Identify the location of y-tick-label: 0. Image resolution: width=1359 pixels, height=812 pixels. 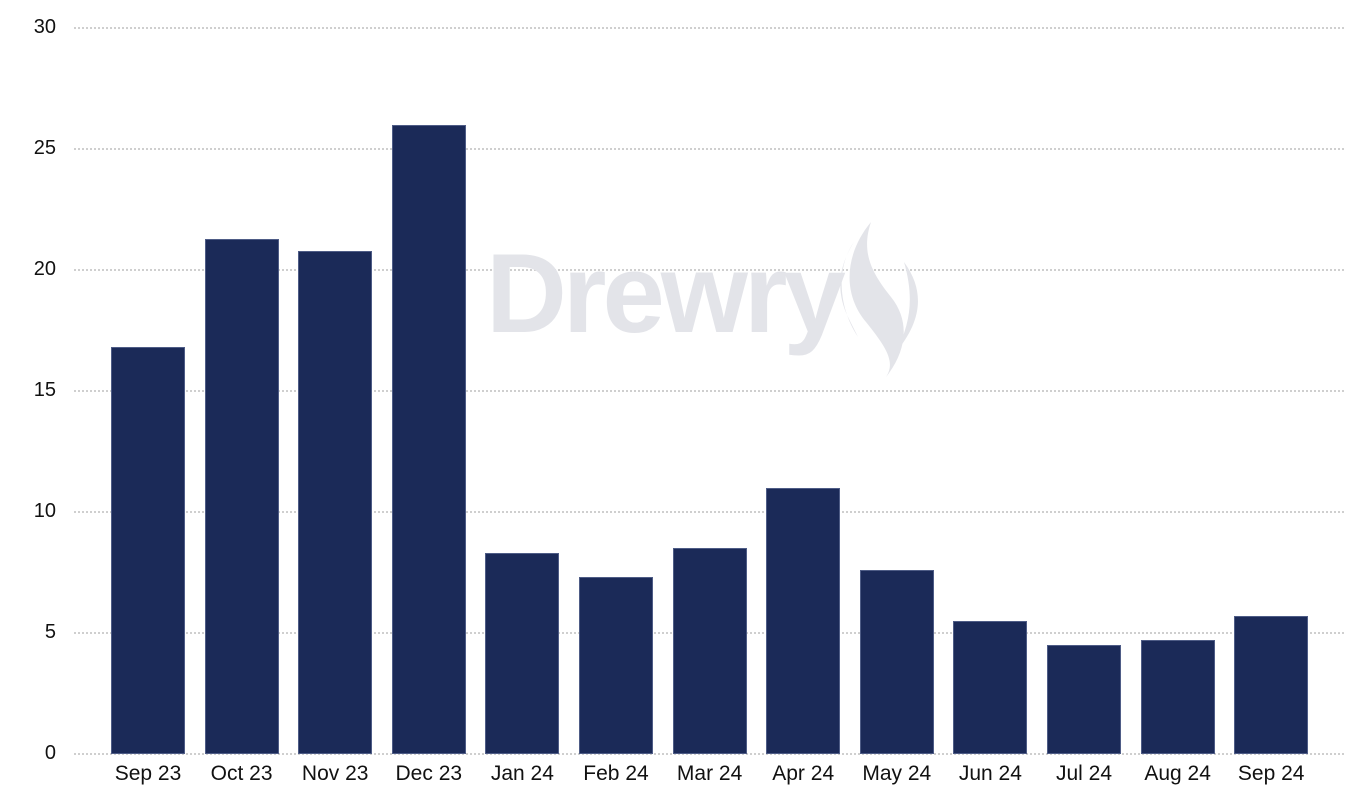
(50, 753).